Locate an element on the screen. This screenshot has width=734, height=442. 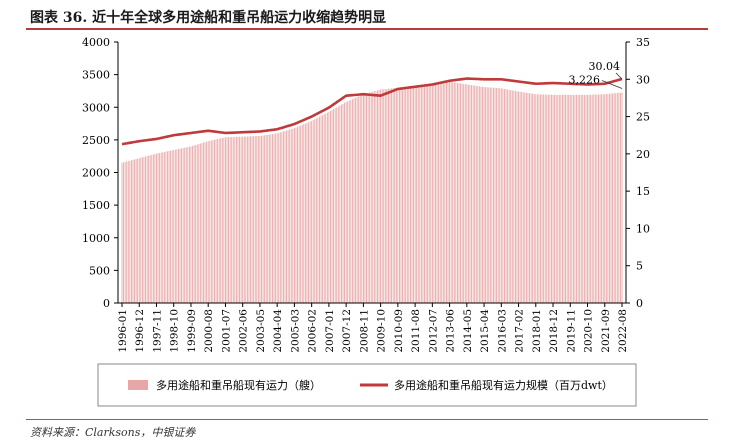
legend-label-line: 多用途船和重吊船现有运力规模（百万dwt） is located at coordinates (503, 385).